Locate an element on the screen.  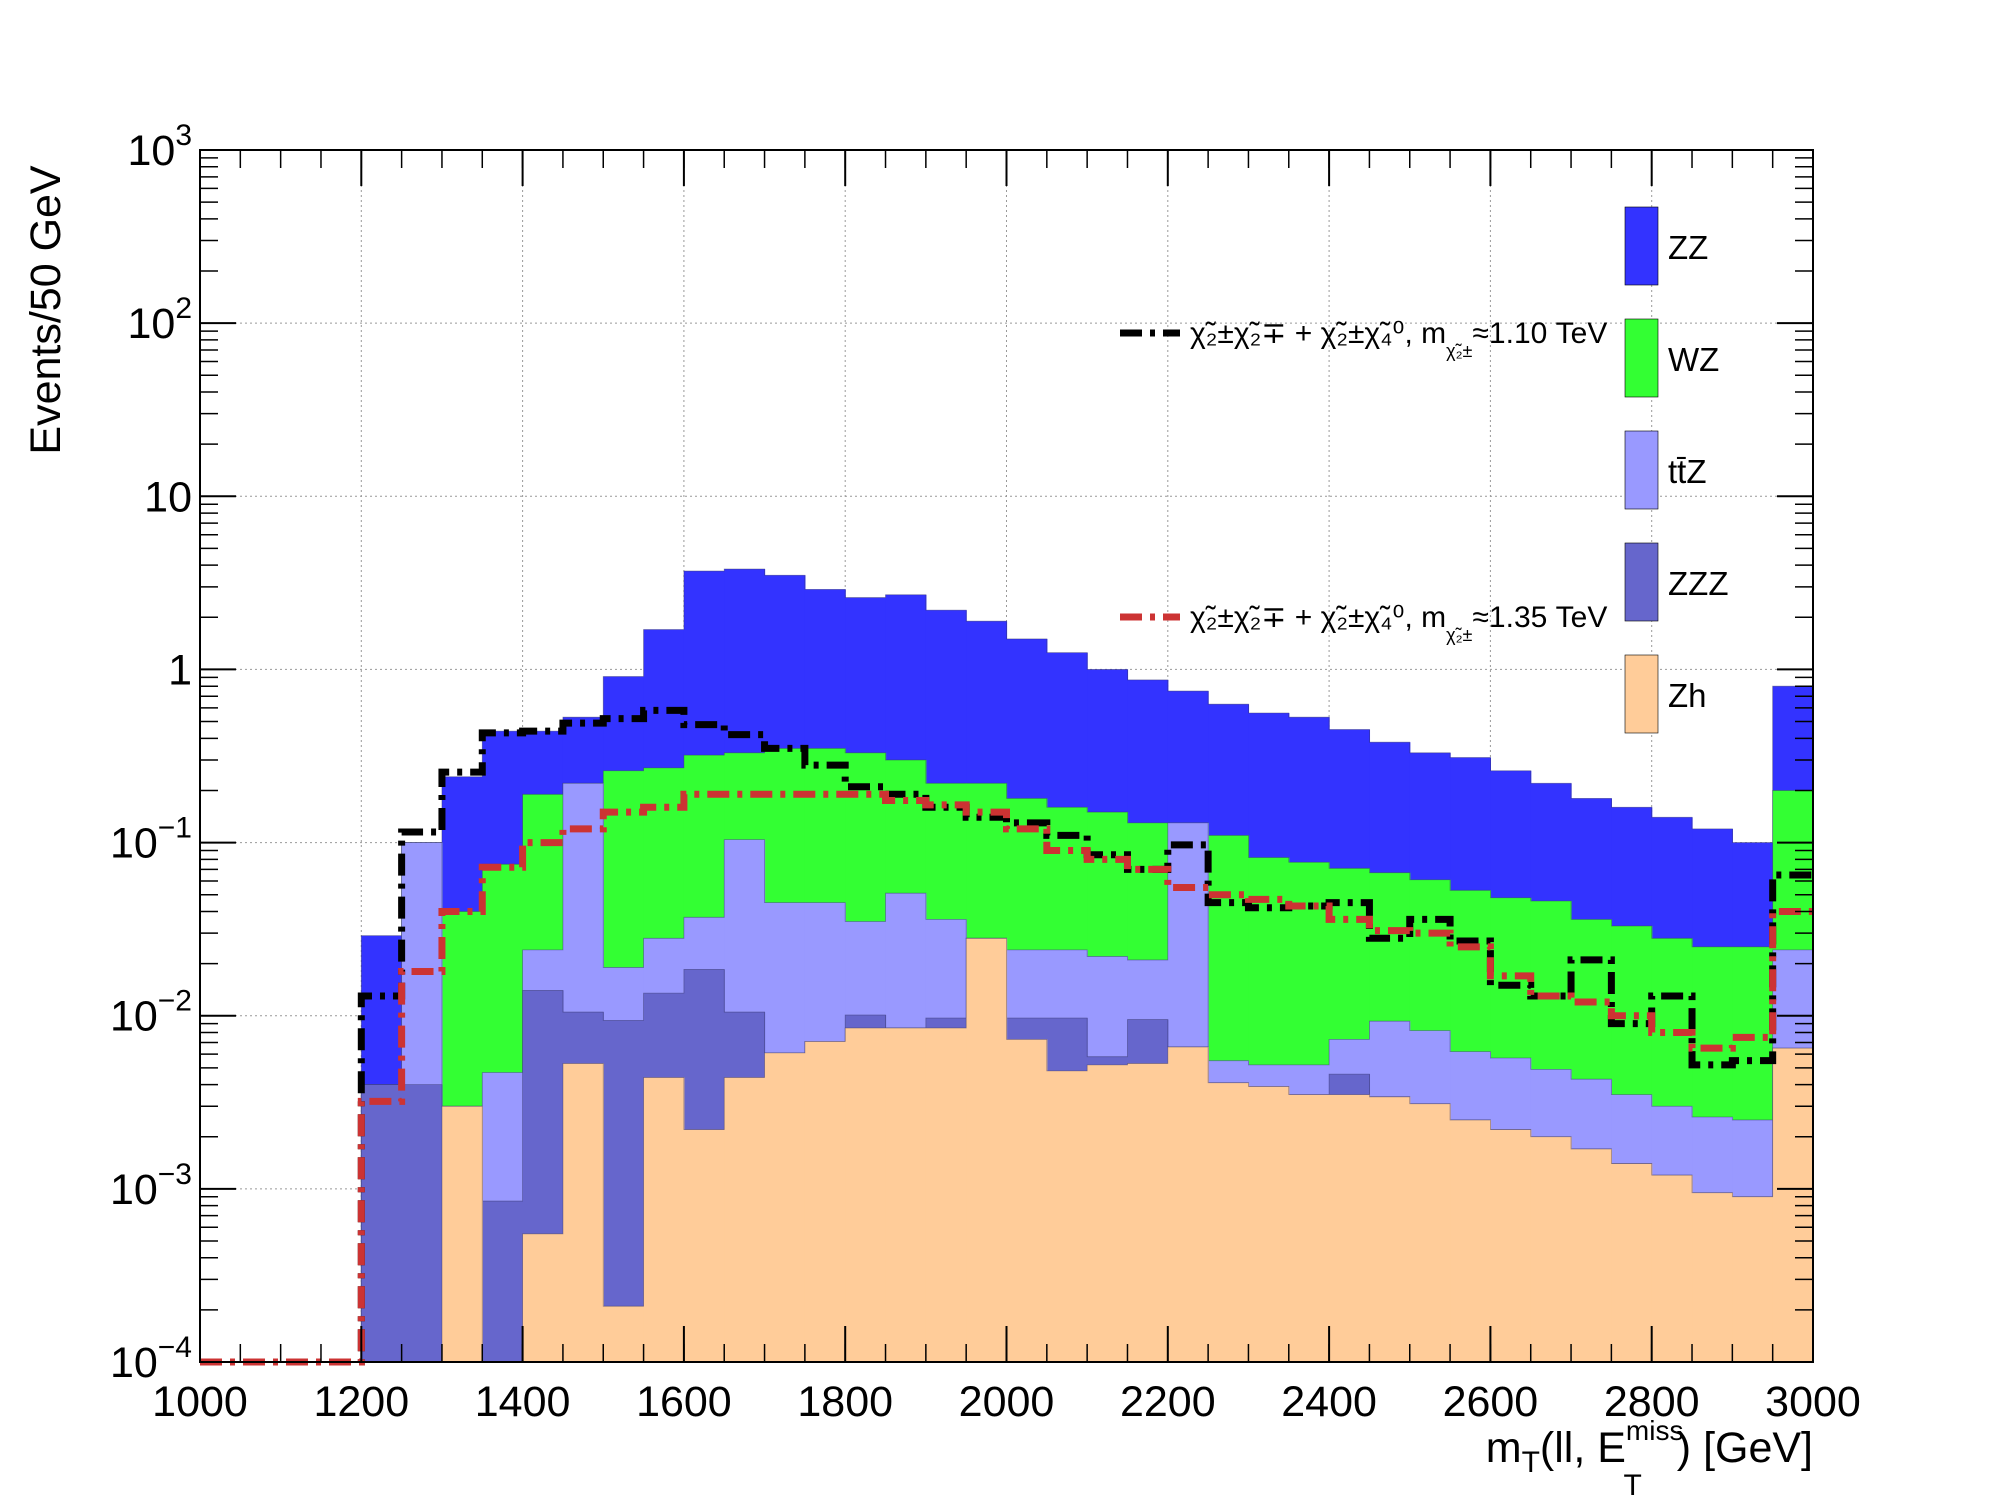
legend-label: tt̄Z is located at coordinates (1687, 471).